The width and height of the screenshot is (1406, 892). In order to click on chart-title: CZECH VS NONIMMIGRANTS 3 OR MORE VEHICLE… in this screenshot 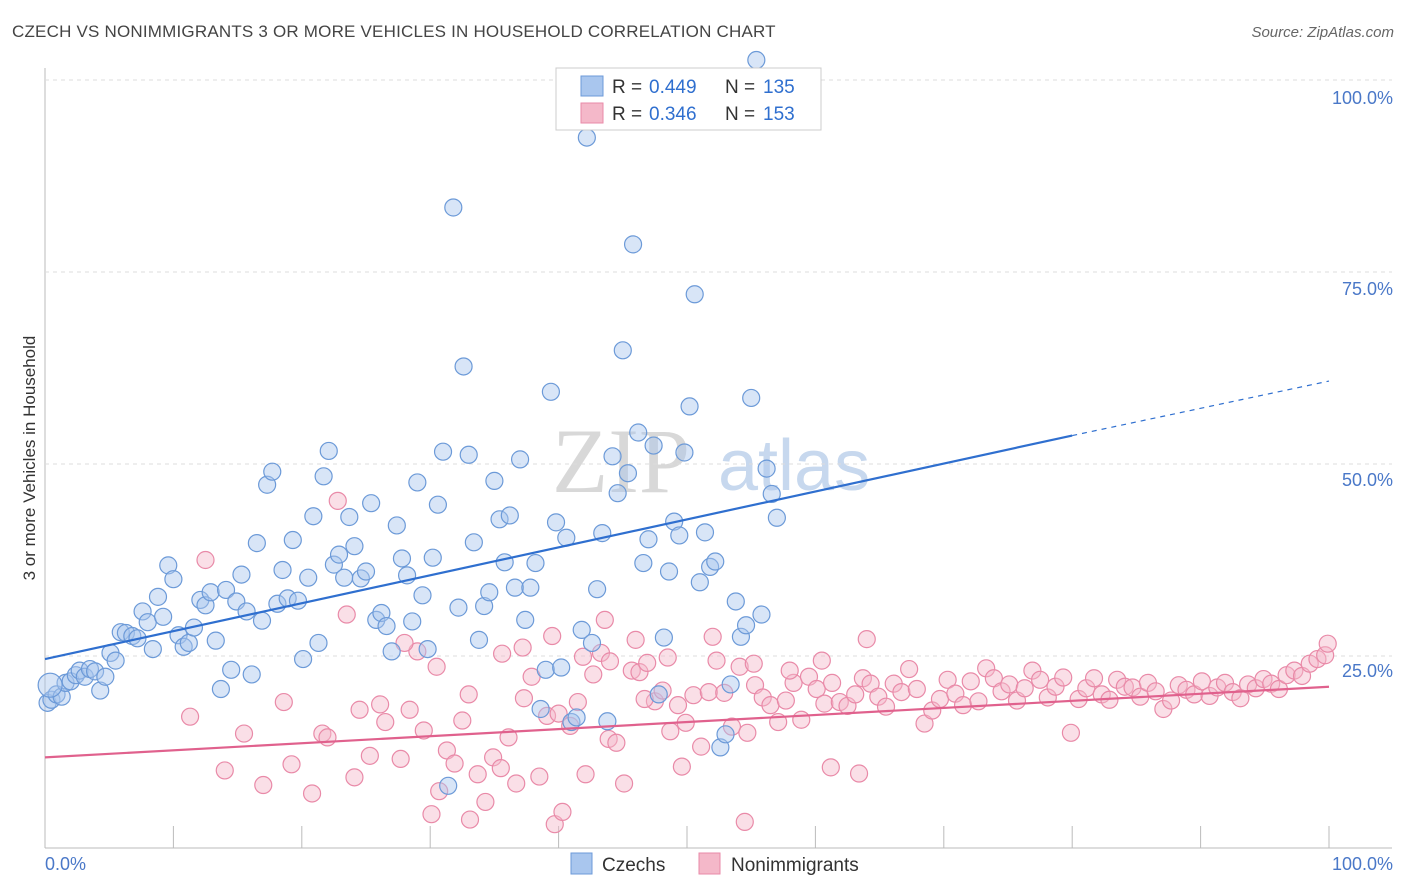, I will do `click(394, 31)`.